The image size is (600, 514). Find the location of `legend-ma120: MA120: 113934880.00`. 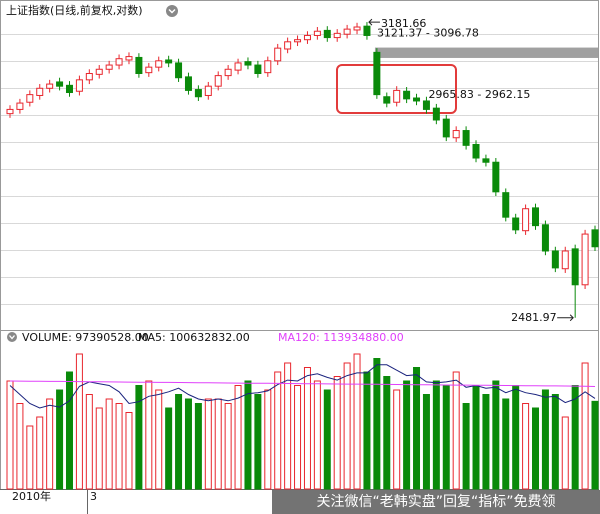

legend-ma120: MA120: 113934880.00 is located at coordinates (341, 337).